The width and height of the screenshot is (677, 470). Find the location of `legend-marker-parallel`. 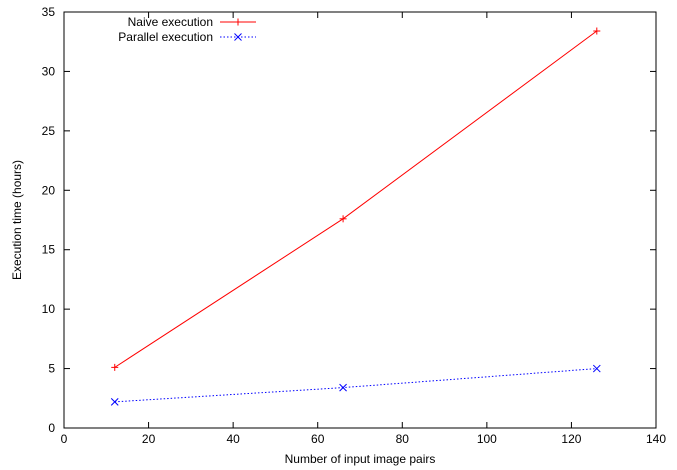

legend-marker-parallel is located at coordinates (238, 37).